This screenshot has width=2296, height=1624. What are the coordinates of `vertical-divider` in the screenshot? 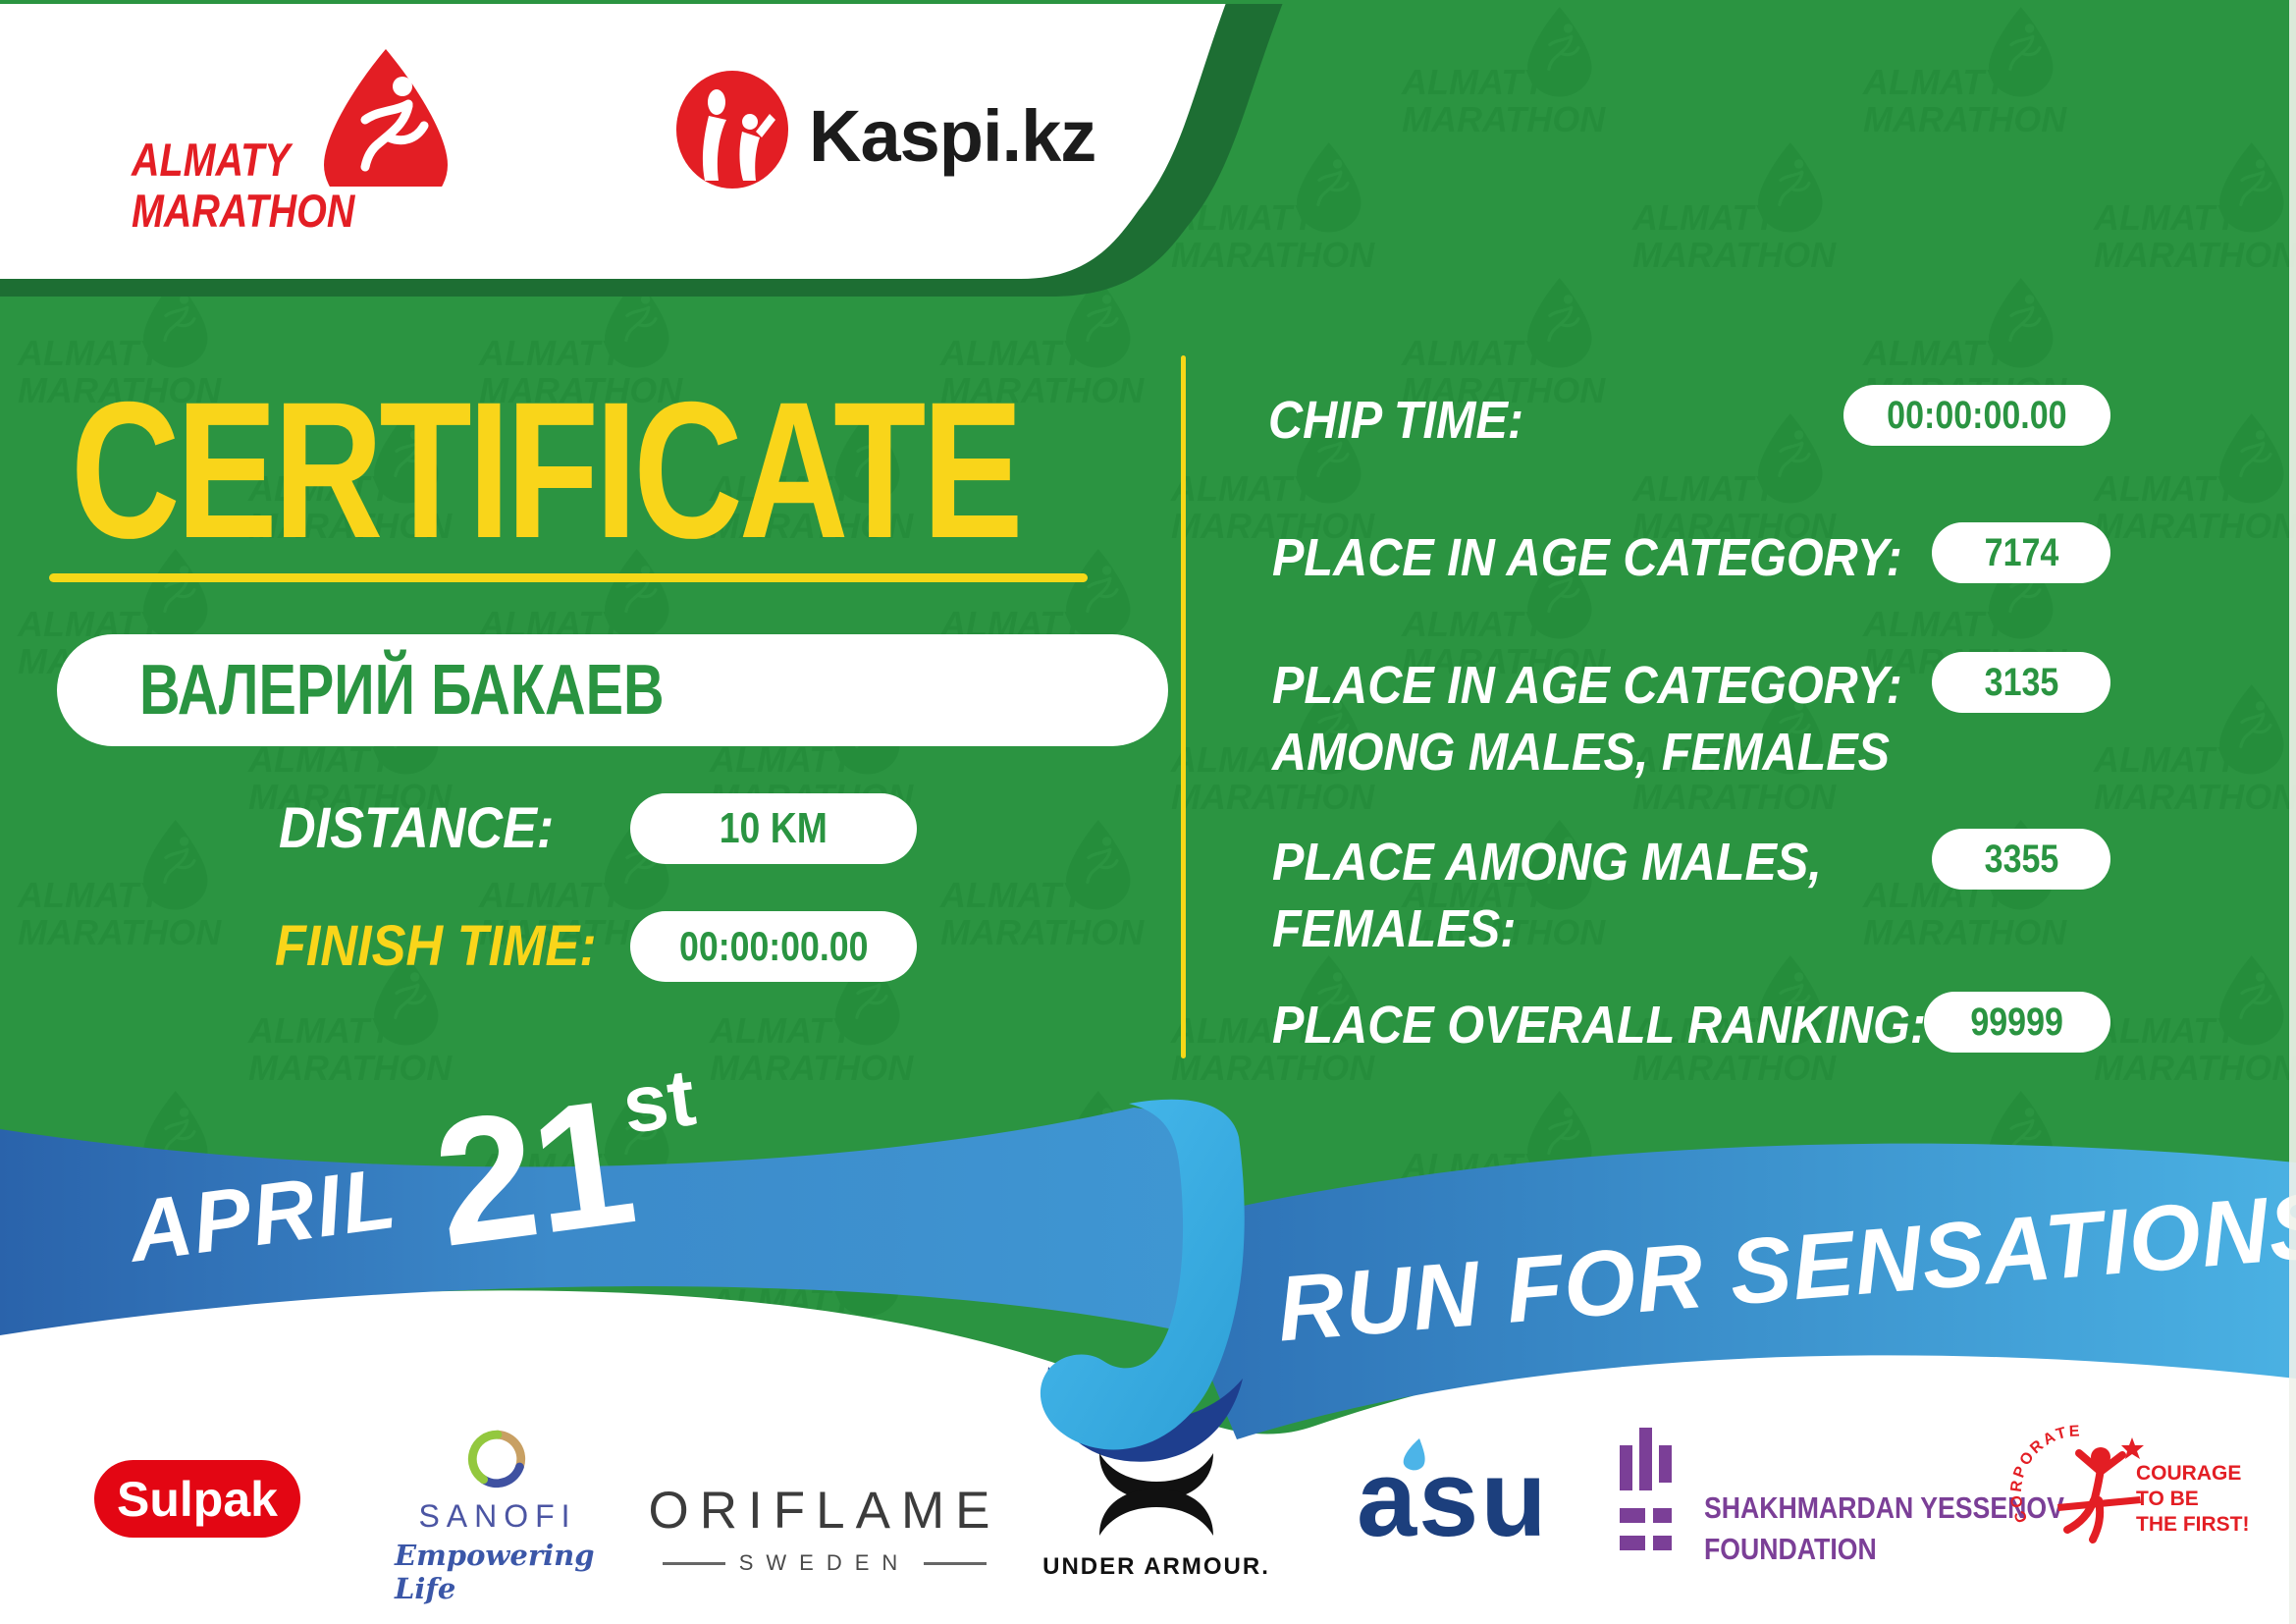 It's located at (1183, 706).